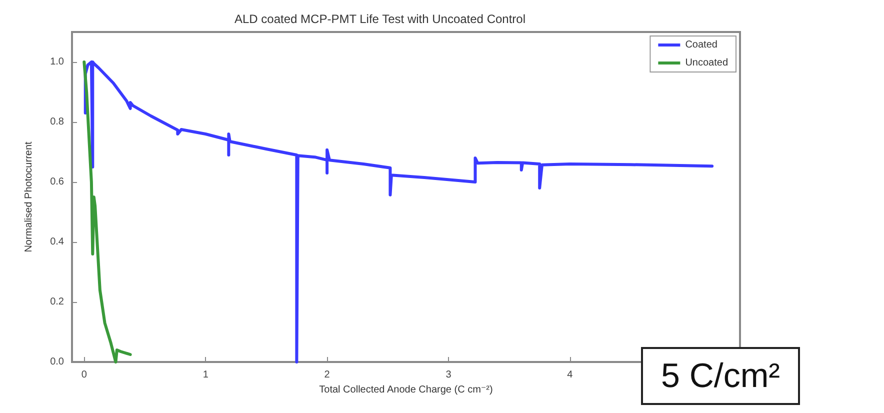  Describe the element at coordinates (84, 375) in the screenshot. I see `x-tick-label: 0` at that location.